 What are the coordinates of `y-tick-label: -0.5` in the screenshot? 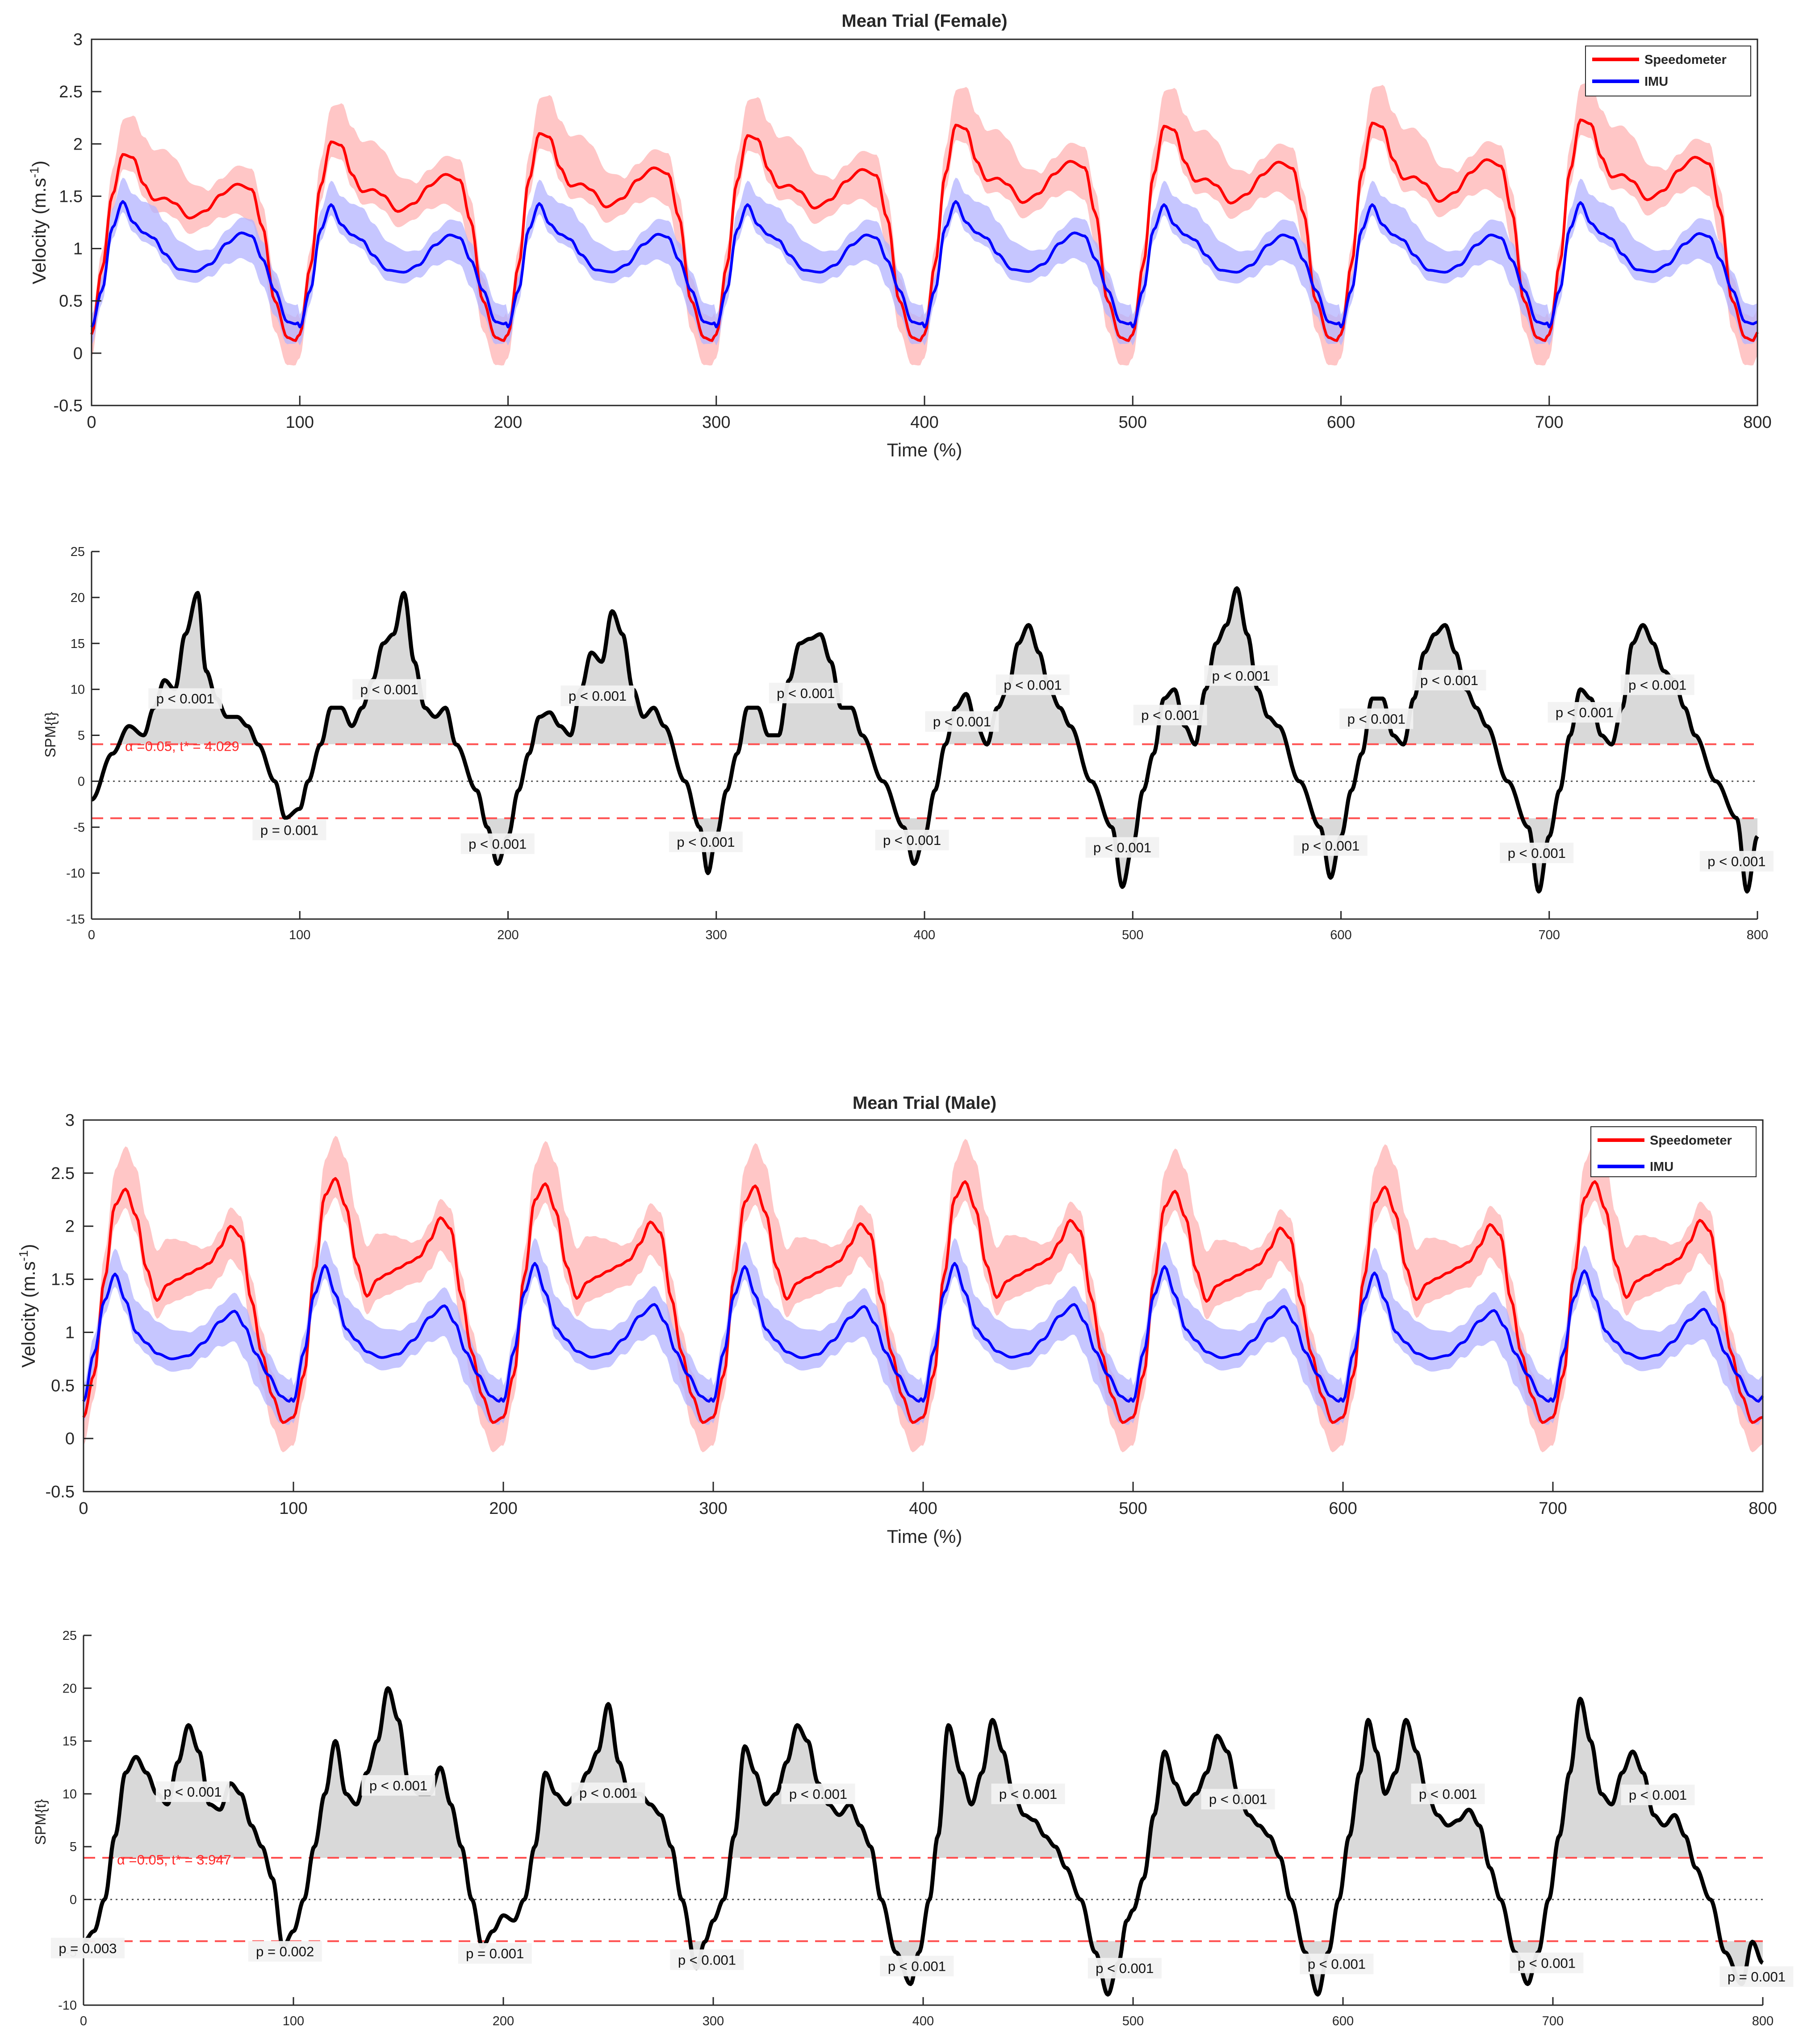 It's located at (60, 1492).